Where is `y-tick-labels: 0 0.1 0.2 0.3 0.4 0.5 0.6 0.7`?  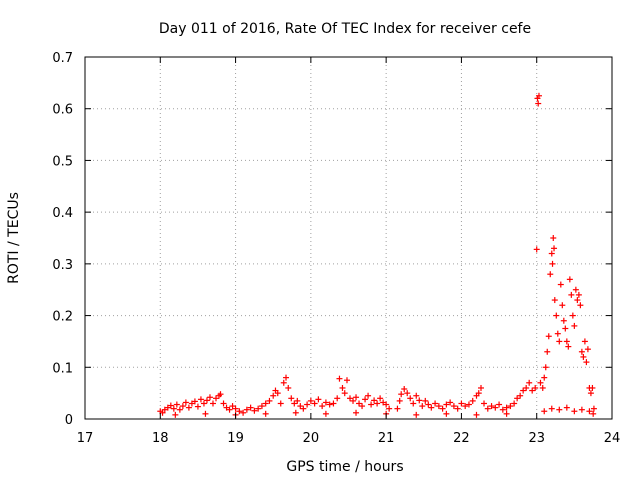
y-tick-labels: 0 0.1 0.2 0.3 0.4 0.5 0.6 0.7 is located at coordinates (62, 239).